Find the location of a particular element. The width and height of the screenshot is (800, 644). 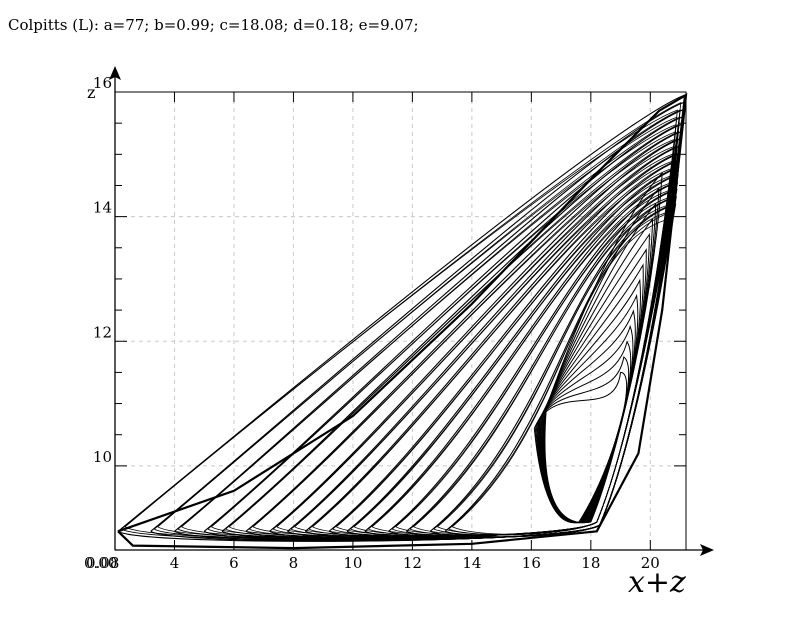

y-tick-label: 14 is located at coordinates (102, 208).